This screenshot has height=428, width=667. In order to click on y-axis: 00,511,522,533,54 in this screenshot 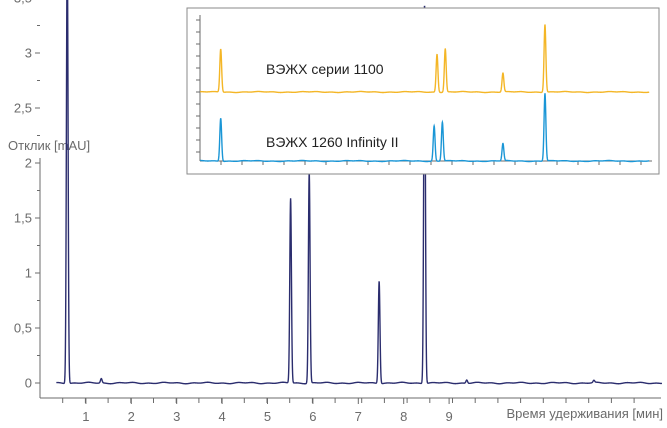, I will do `click(27, 199)`.